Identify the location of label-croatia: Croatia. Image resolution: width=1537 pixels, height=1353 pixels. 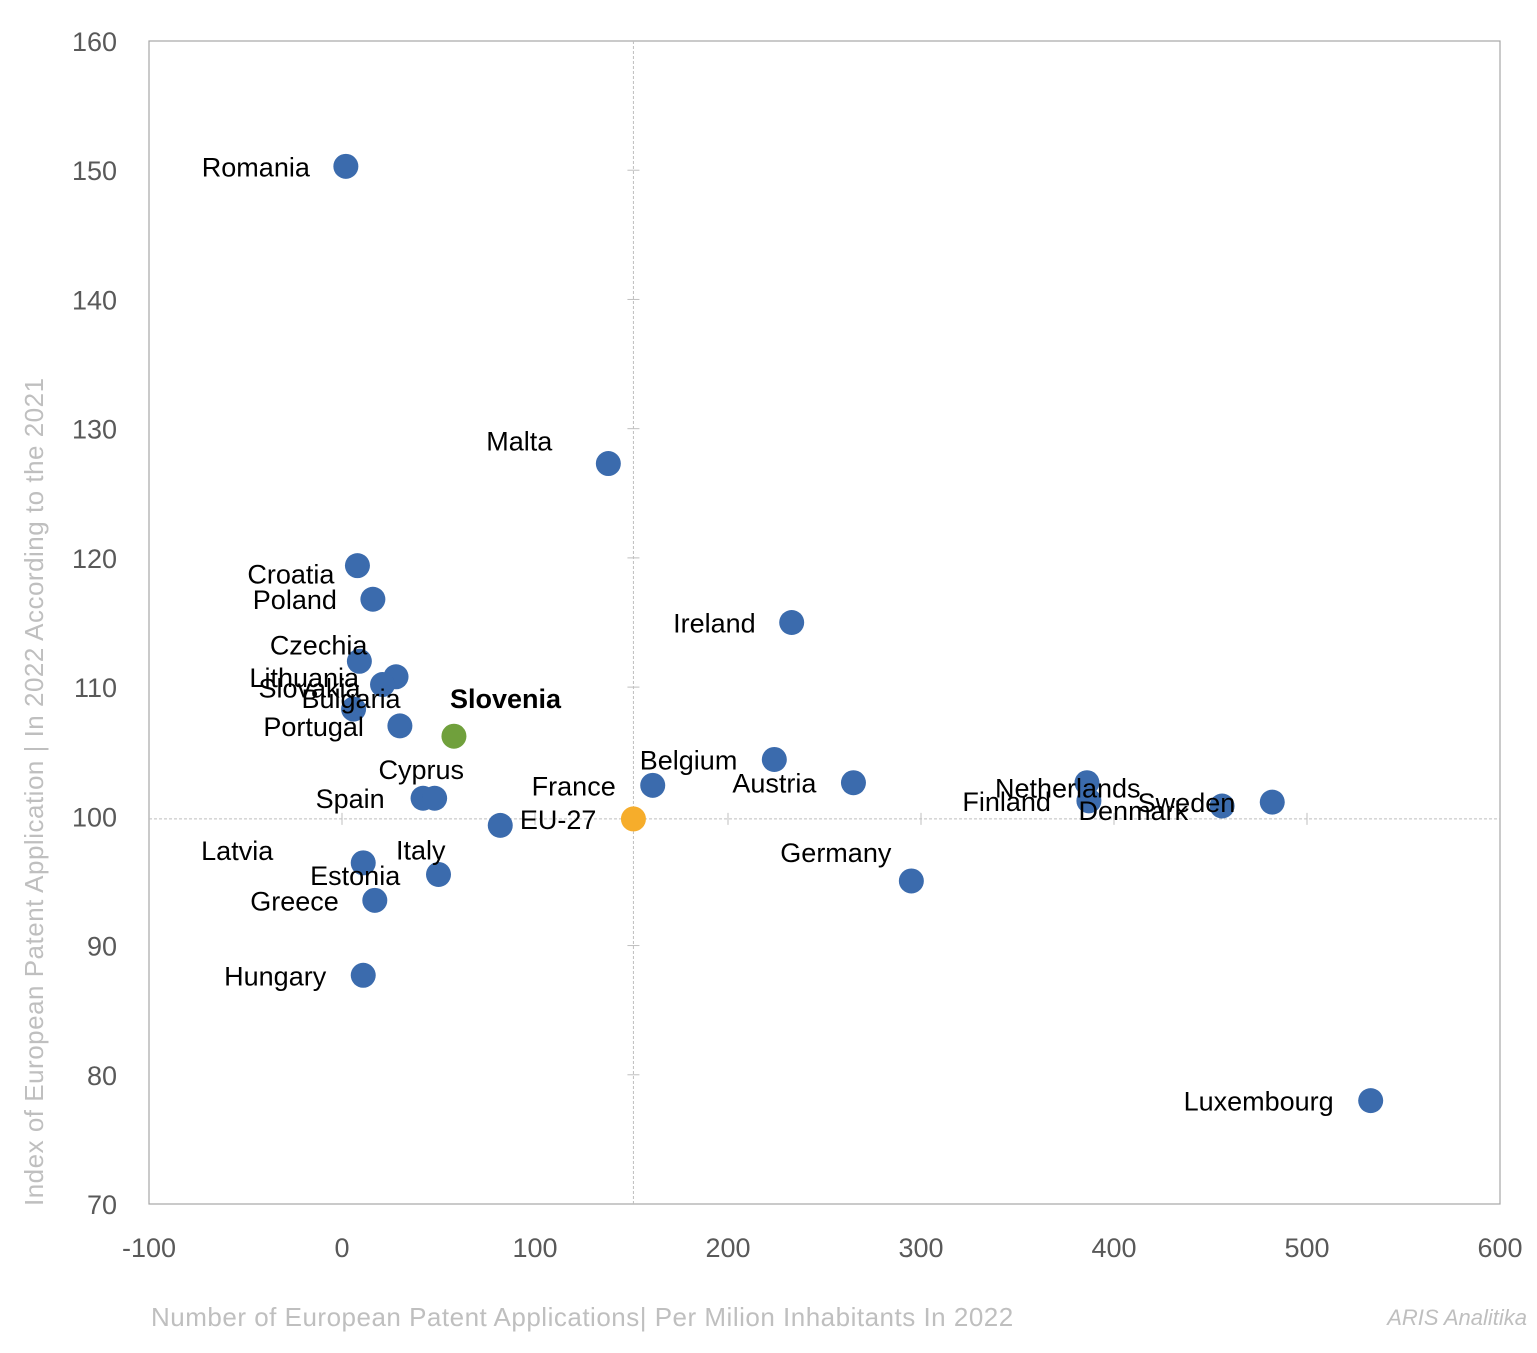
(291, 575).